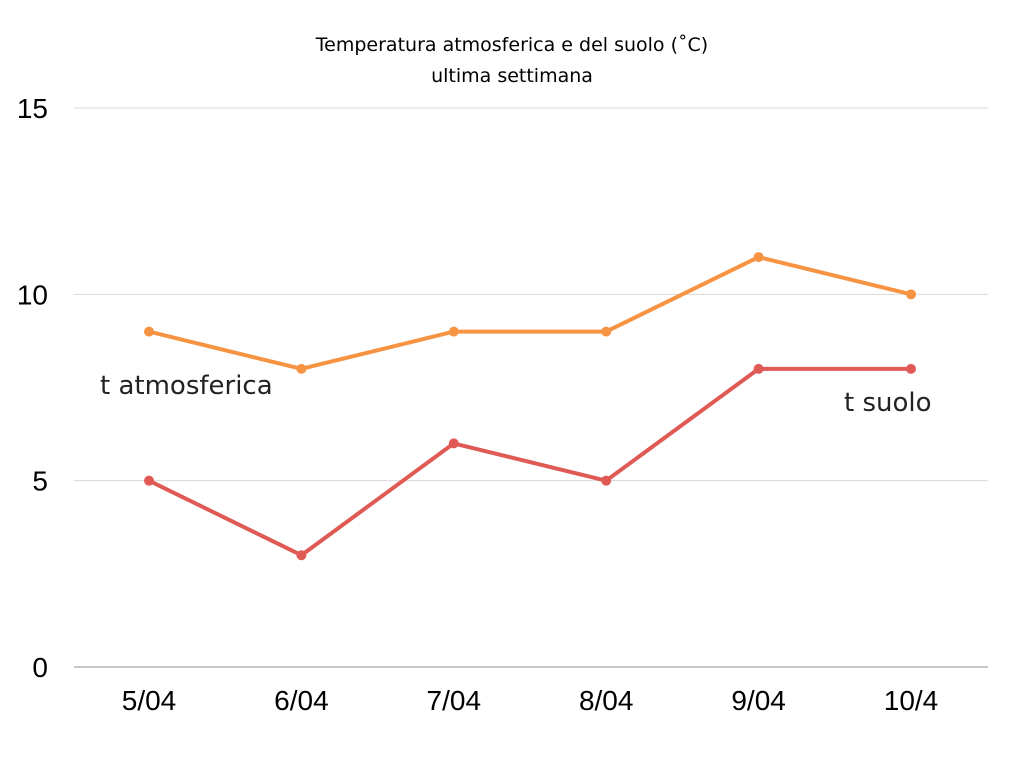 The image size is (1024, 768). Describe the element at coordinates (149, 700) in the screenshot. I see `x-tick-label: 5/04` at that location.